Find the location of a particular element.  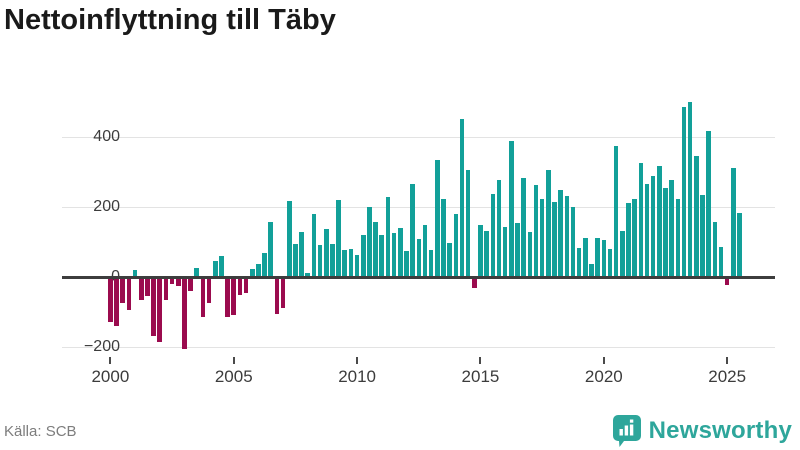

x-axis-label-2025: 2025 is located at coordinates (727, 376).